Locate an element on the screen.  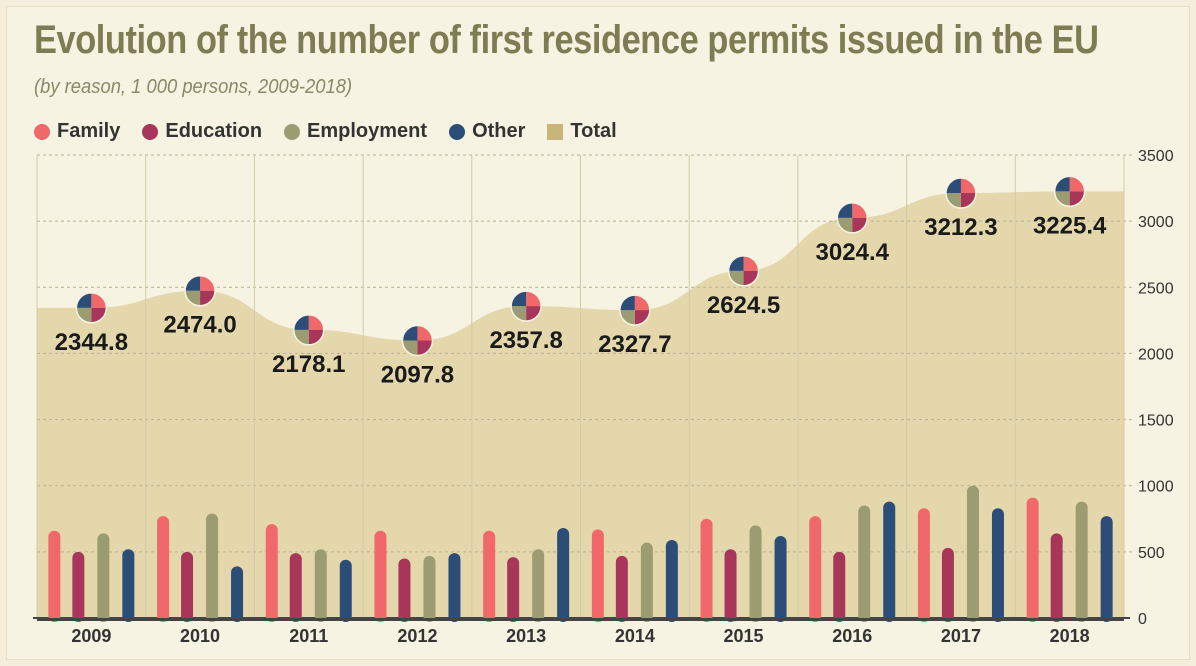
total-value-label: 2344.8 is located at coordinates (91, 342).